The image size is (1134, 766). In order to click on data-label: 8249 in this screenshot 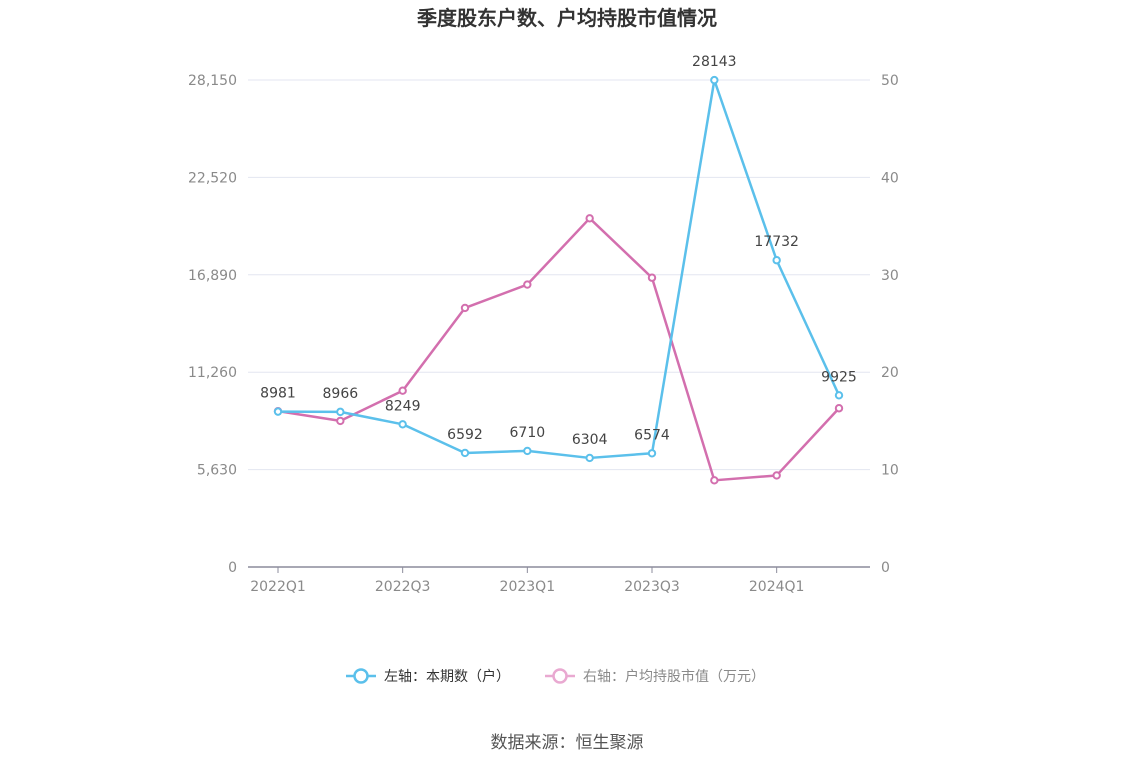, I will do `click(403, 406)`.